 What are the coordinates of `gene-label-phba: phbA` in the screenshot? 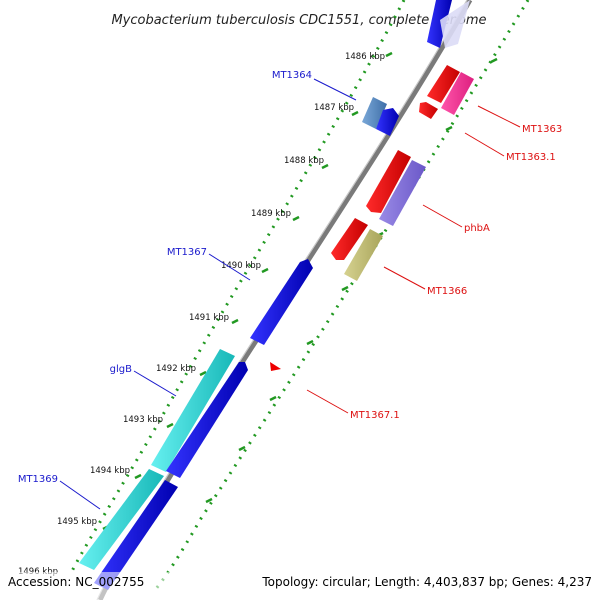 It's located at (477, 228).